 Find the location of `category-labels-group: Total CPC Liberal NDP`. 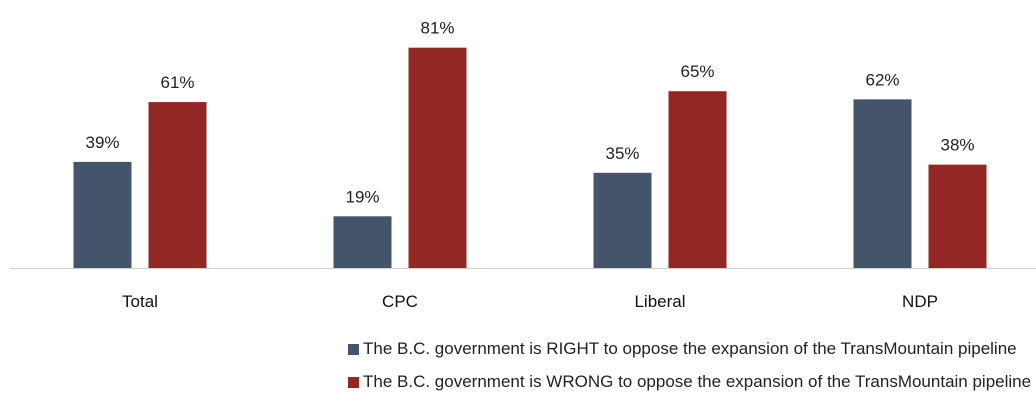

category-labels-group: Total CPC Liberal NDP is located at coordinates (530, 301).